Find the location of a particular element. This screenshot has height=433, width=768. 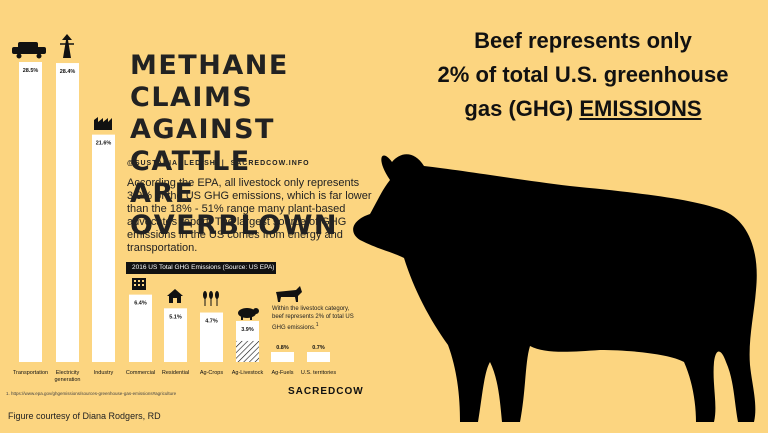

handle: SACREDCOW.INFO is located at coordinates (270, 163).